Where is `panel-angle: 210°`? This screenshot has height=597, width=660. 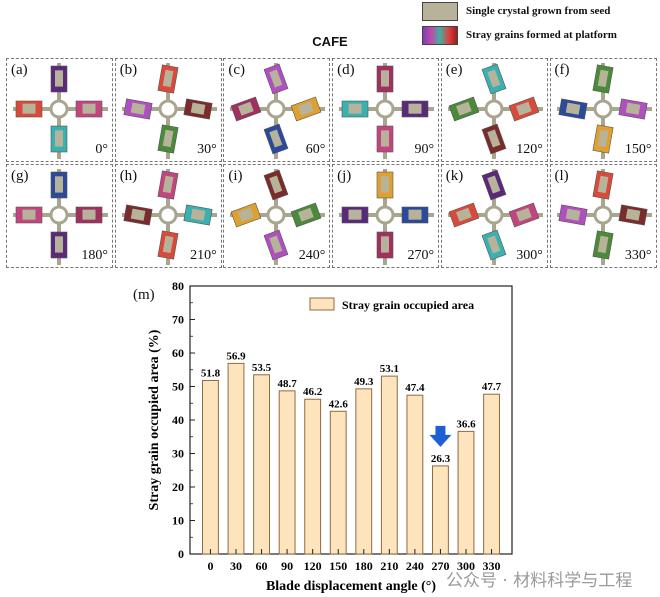
panel-angle: 210° is located at coordinates (203, 255).